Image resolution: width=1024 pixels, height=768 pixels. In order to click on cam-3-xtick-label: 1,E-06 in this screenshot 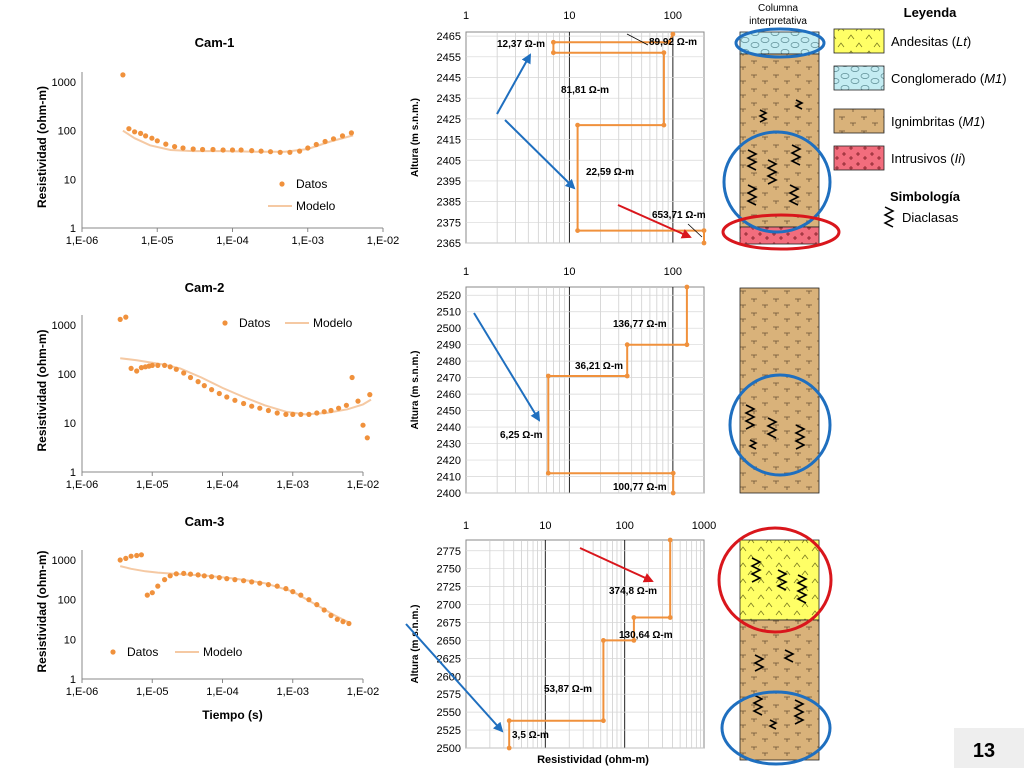, I will do `click(82, 692)`.